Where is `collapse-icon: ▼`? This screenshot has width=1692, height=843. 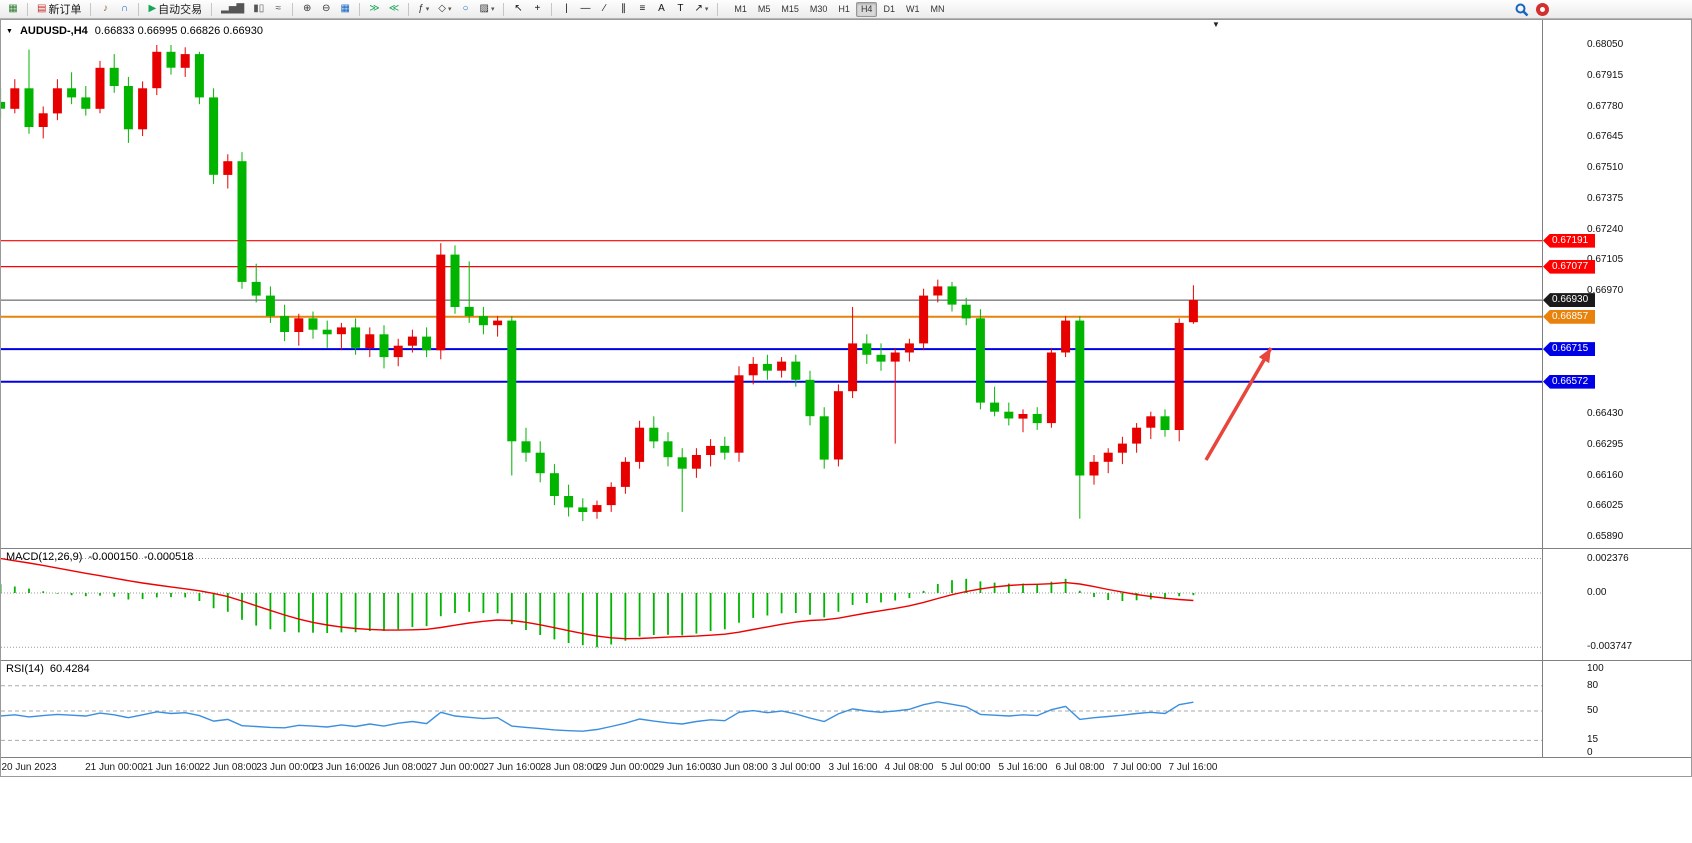
collapse-icon: ▼ is located at coordinates (9, 31).